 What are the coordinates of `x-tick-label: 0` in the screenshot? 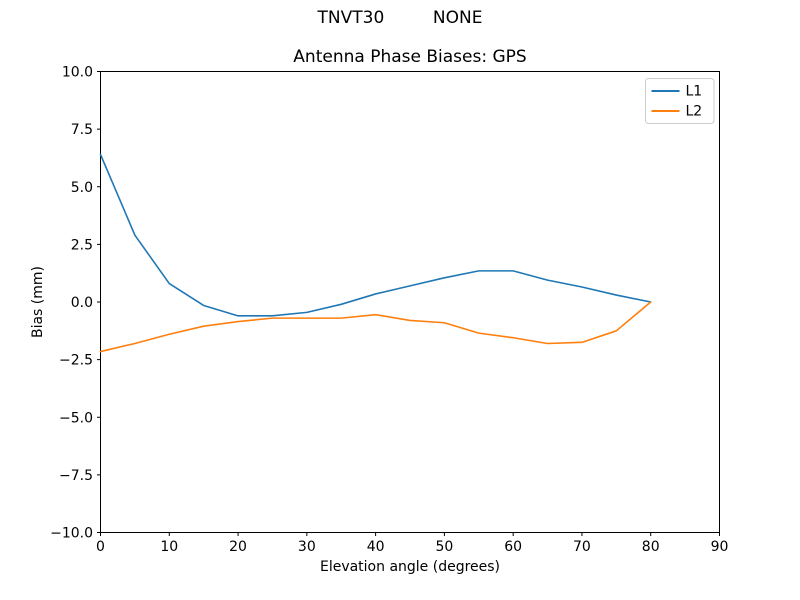 It's located at (100, 547).